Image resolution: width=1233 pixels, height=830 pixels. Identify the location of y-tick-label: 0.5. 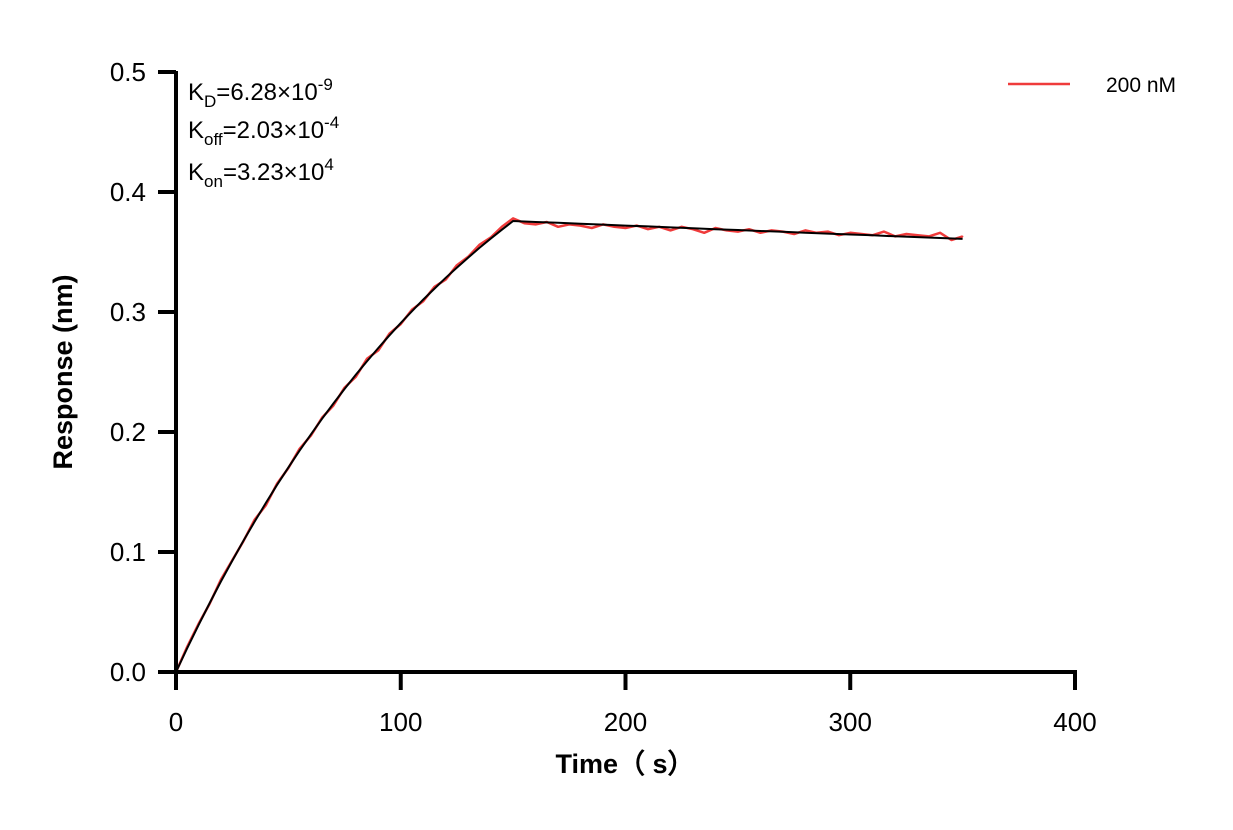
(128, 72).